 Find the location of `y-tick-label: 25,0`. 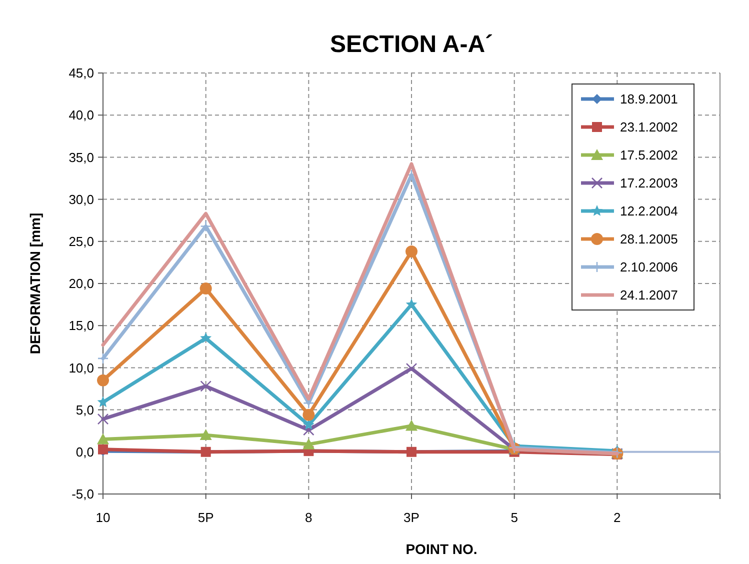

y-tick-label: 25,0 is located at coordinates (81, 241).